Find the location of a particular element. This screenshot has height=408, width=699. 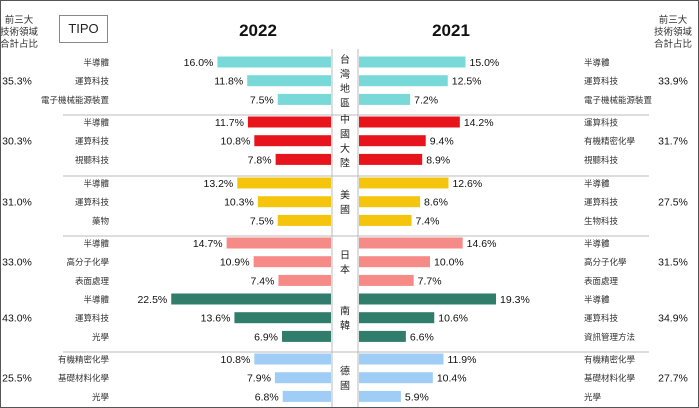

value-label-2022: 16.0% is located at coordinates (199, 63).